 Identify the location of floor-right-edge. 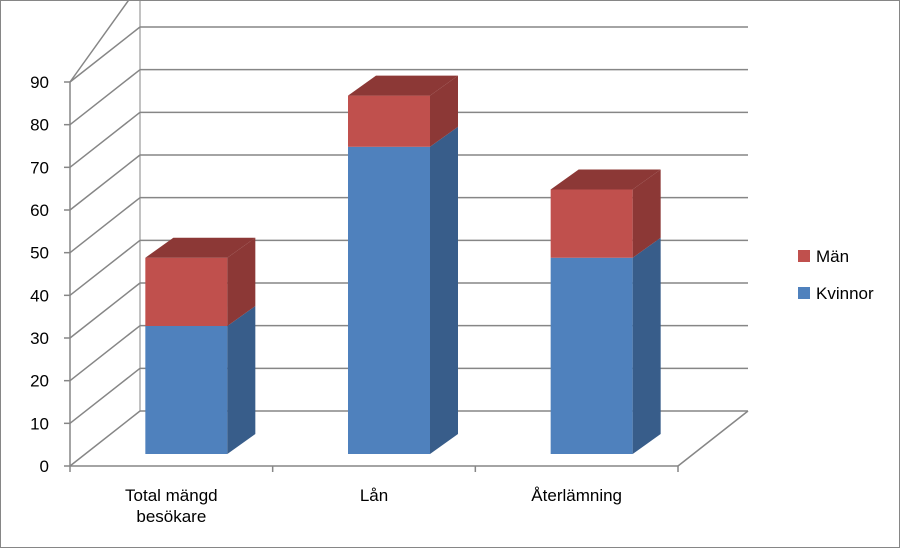
(713, 438).